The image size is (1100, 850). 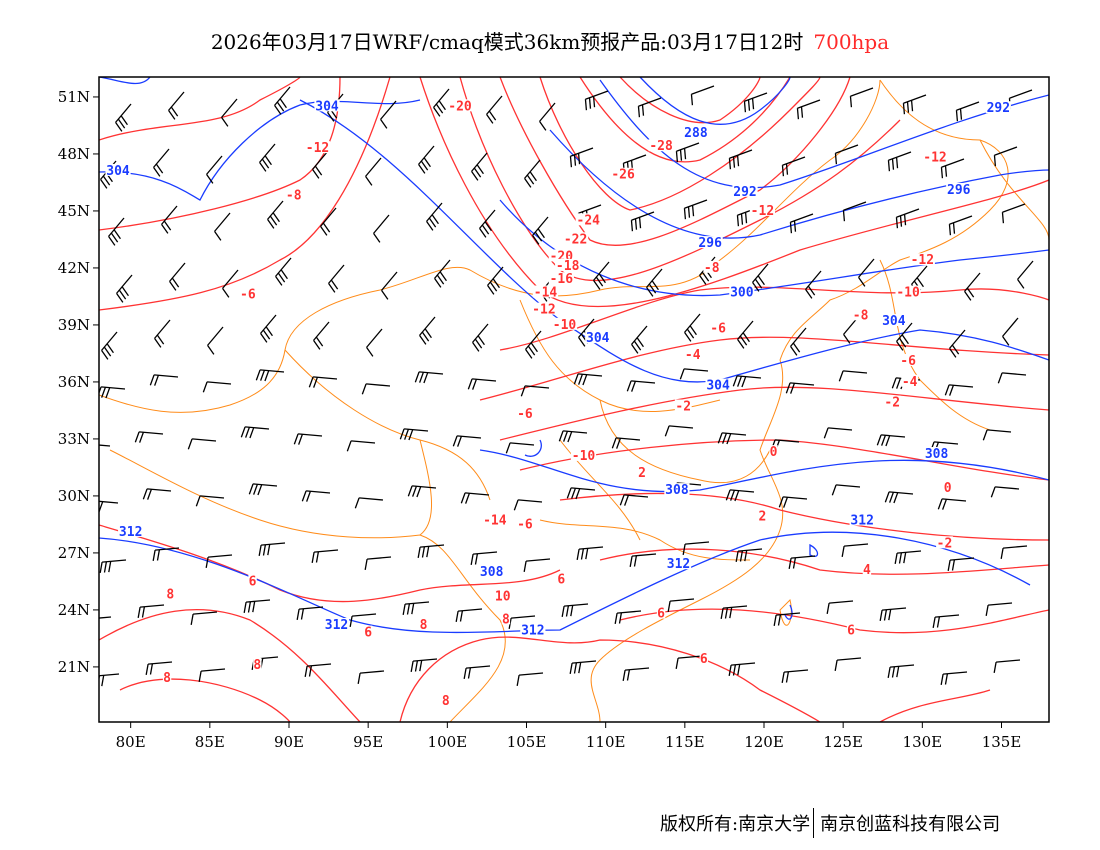 I want to click on temperature-label: -4, so click(x=910, y=382).